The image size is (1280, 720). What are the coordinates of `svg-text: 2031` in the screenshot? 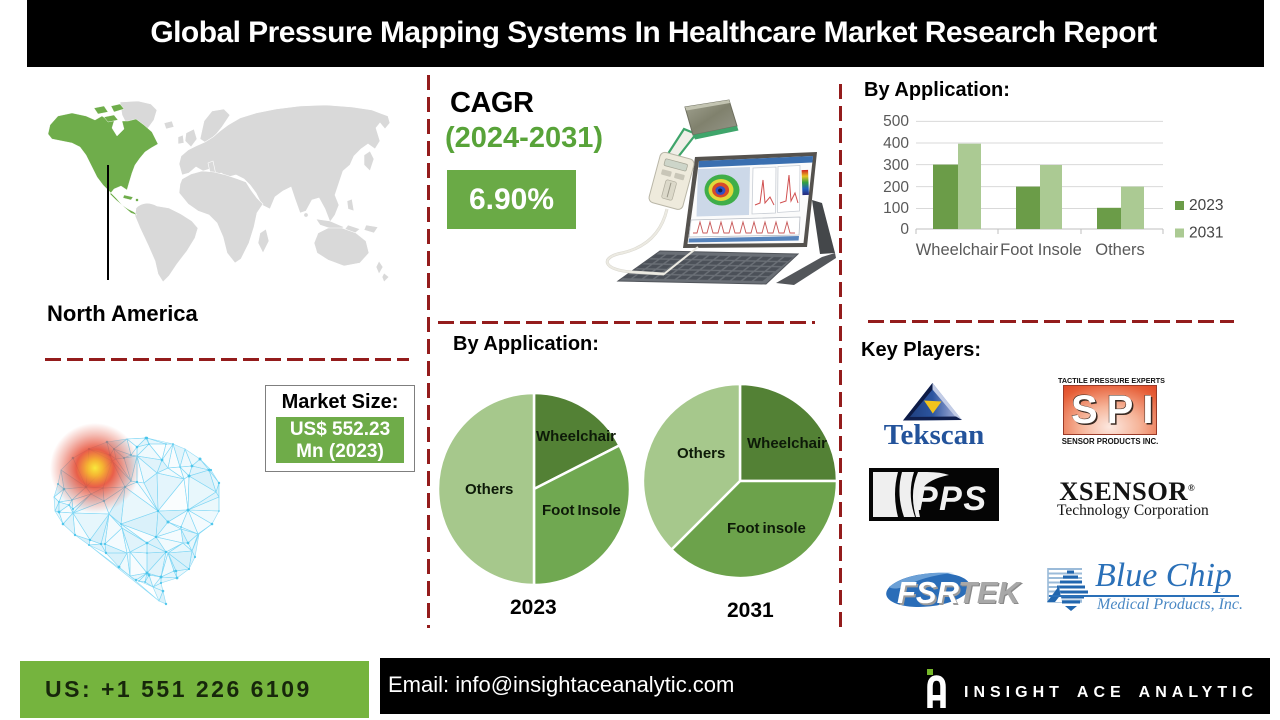 It's located at (1206, 233).